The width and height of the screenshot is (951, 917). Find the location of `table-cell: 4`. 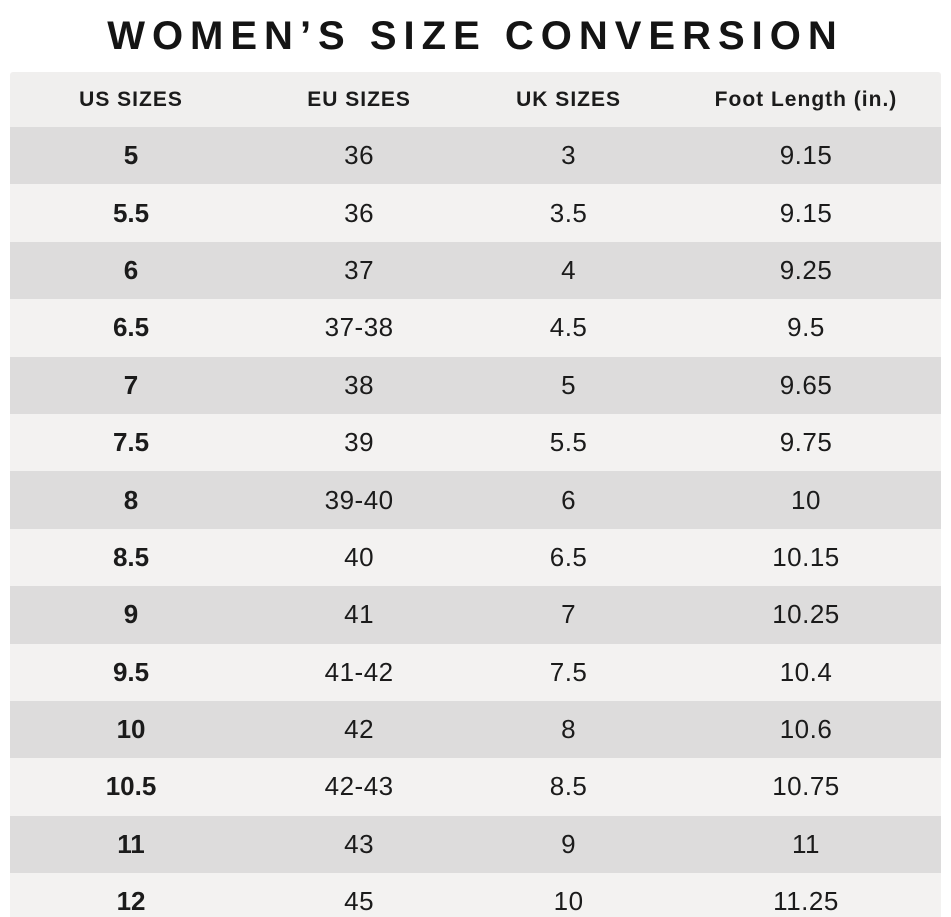

table-cell: 4 is located at coordinates (569, 269).